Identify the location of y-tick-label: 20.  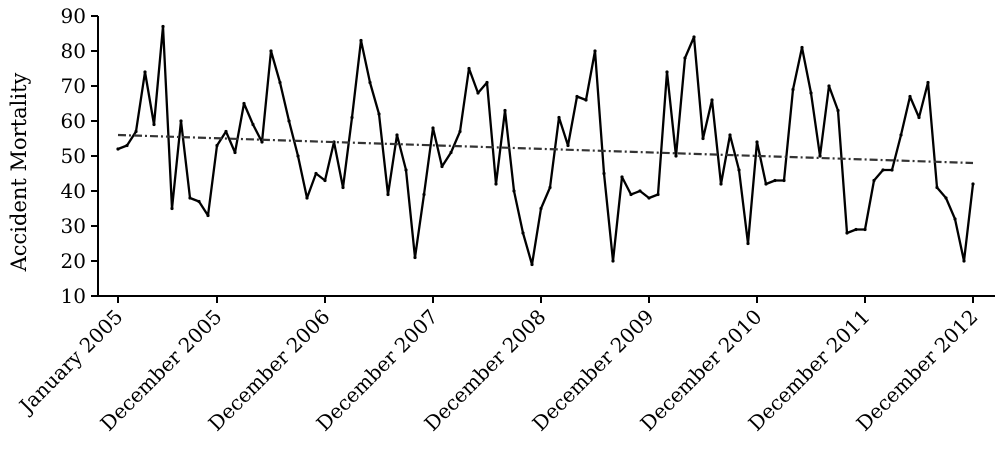
(73, 261).